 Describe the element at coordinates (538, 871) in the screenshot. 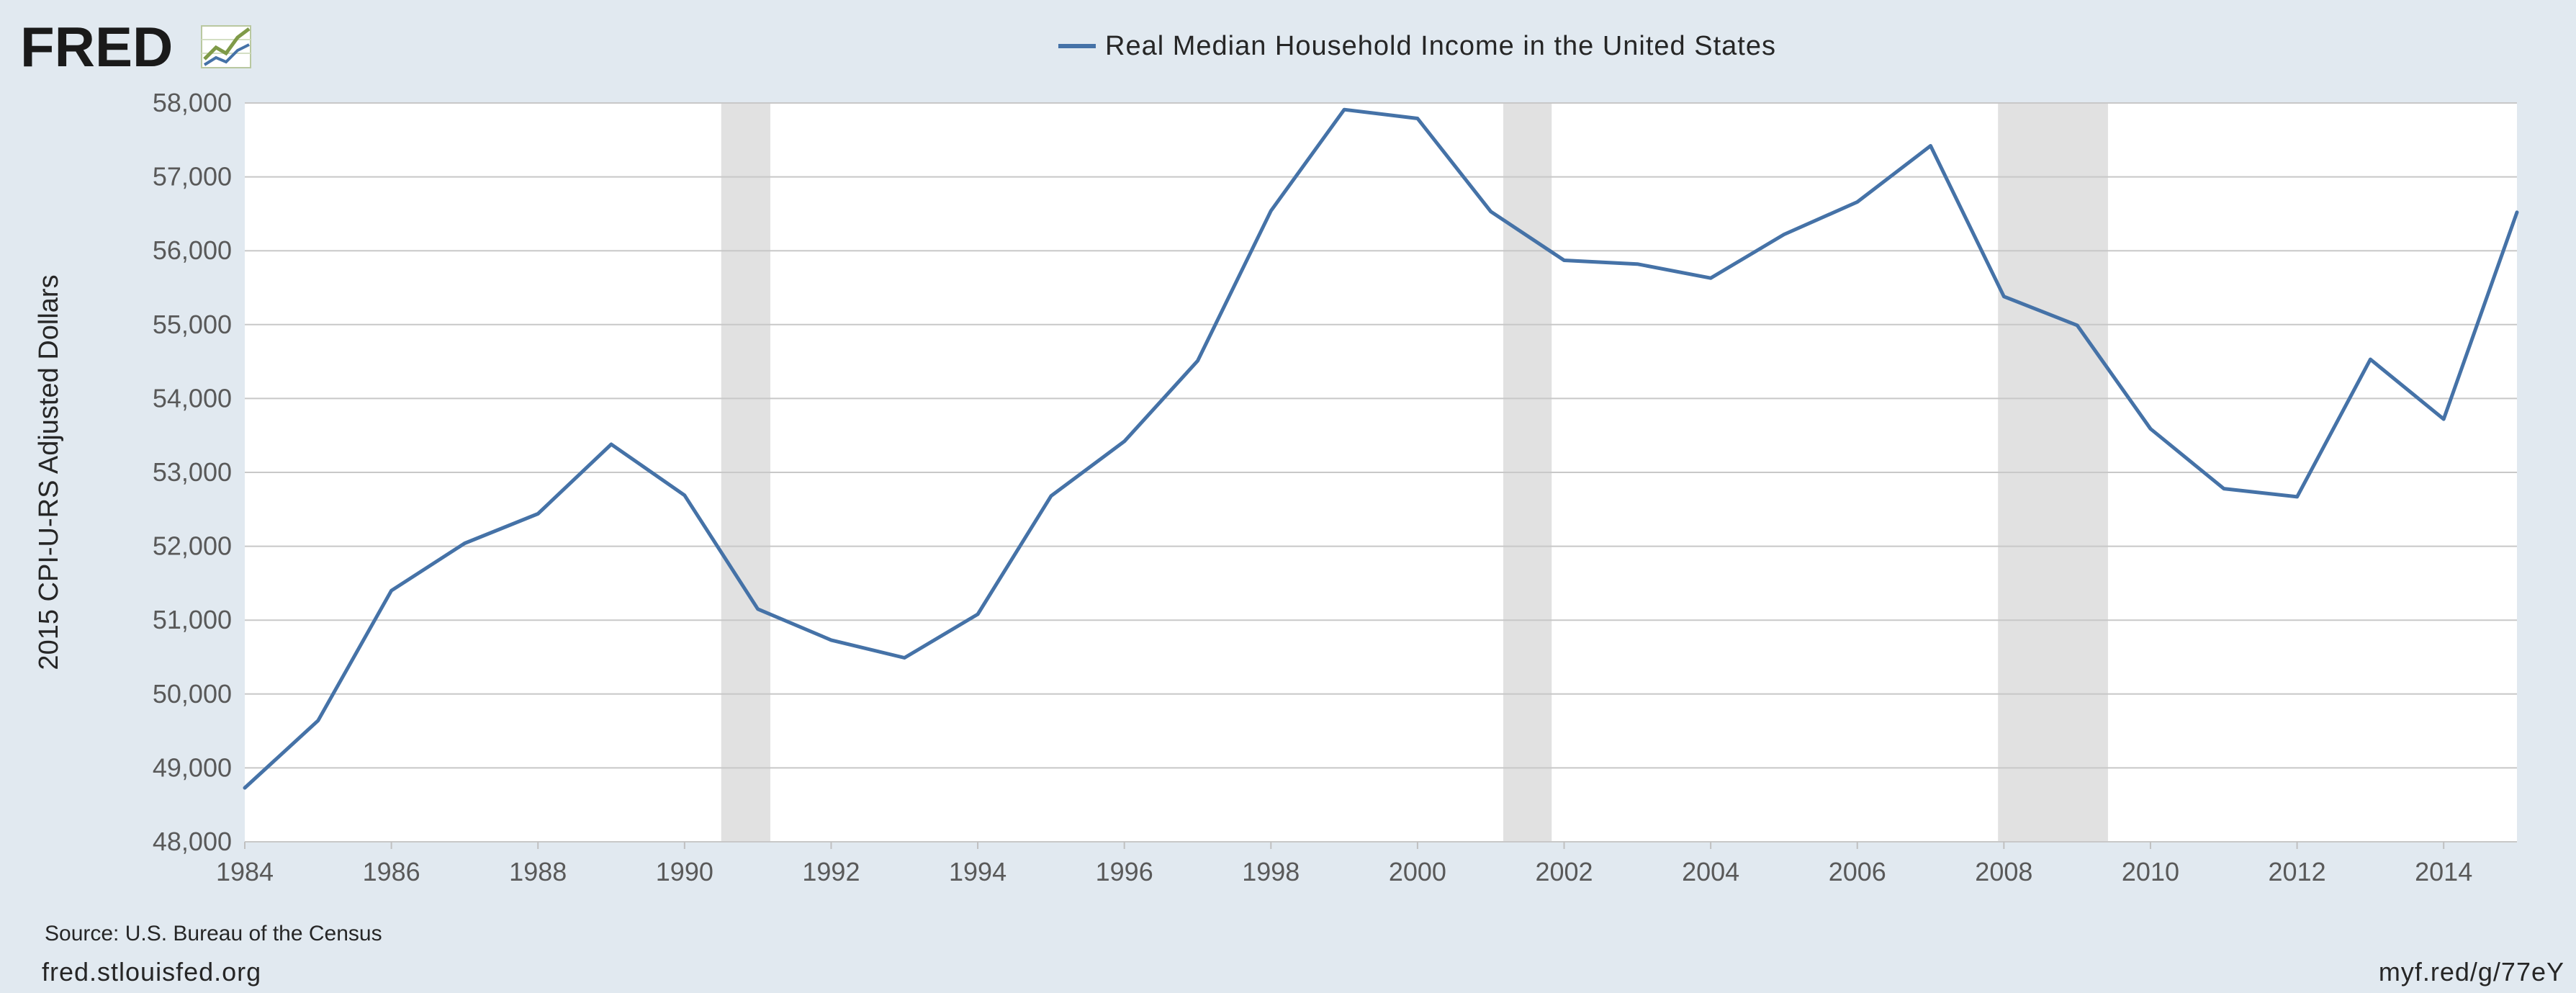

I see `x-tick-label: 1988` at that location.